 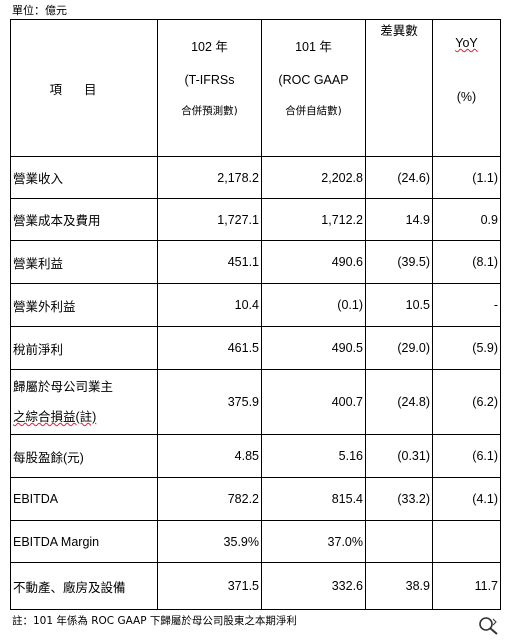 What do you see at coordinates (255, 262) in the screenshot?
I see `table-row: 營業利益 451.1 490.6 (39.5) (8.1)` at bounding box center [255, 262].